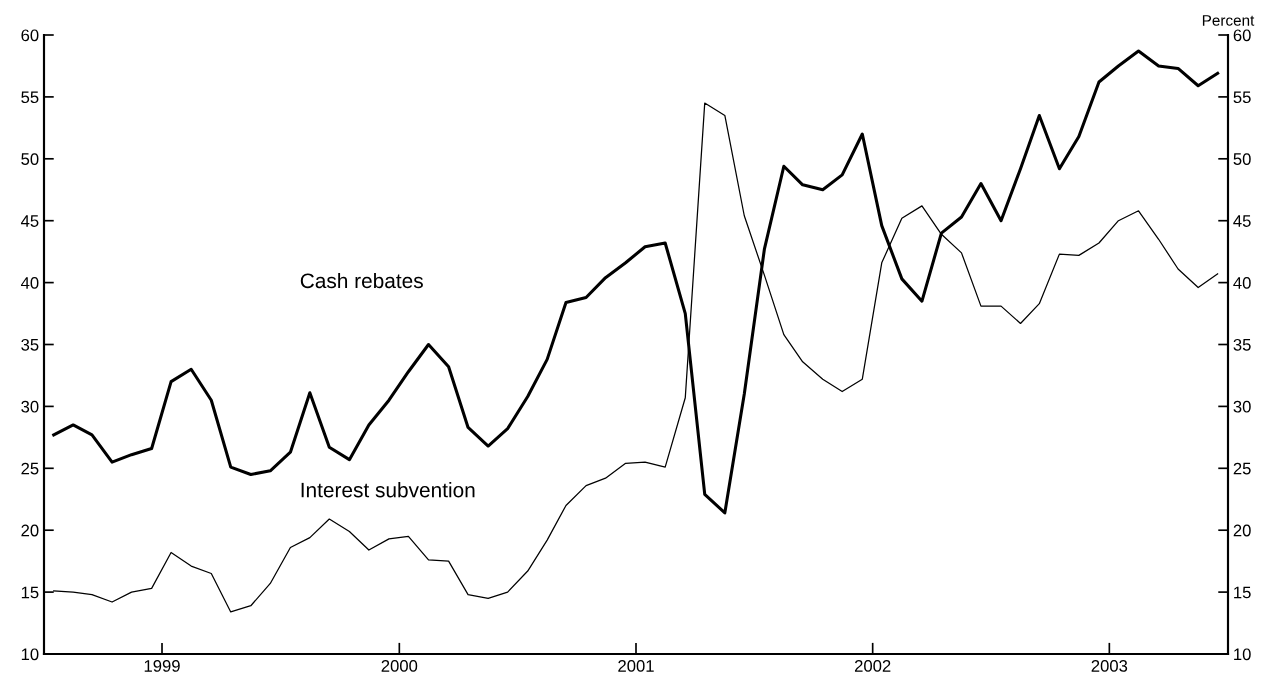  Describe the element at coordinates (388, 490) in the screenshot. I see `series-label: Interest subvention` at that location.